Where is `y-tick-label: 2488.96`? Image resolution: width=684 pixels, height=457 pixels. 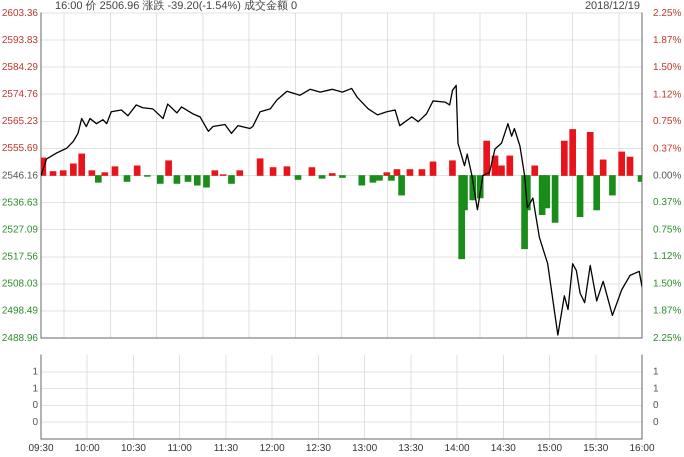
y-tick-label: 2488.96 is located at coordinates (20, 338).